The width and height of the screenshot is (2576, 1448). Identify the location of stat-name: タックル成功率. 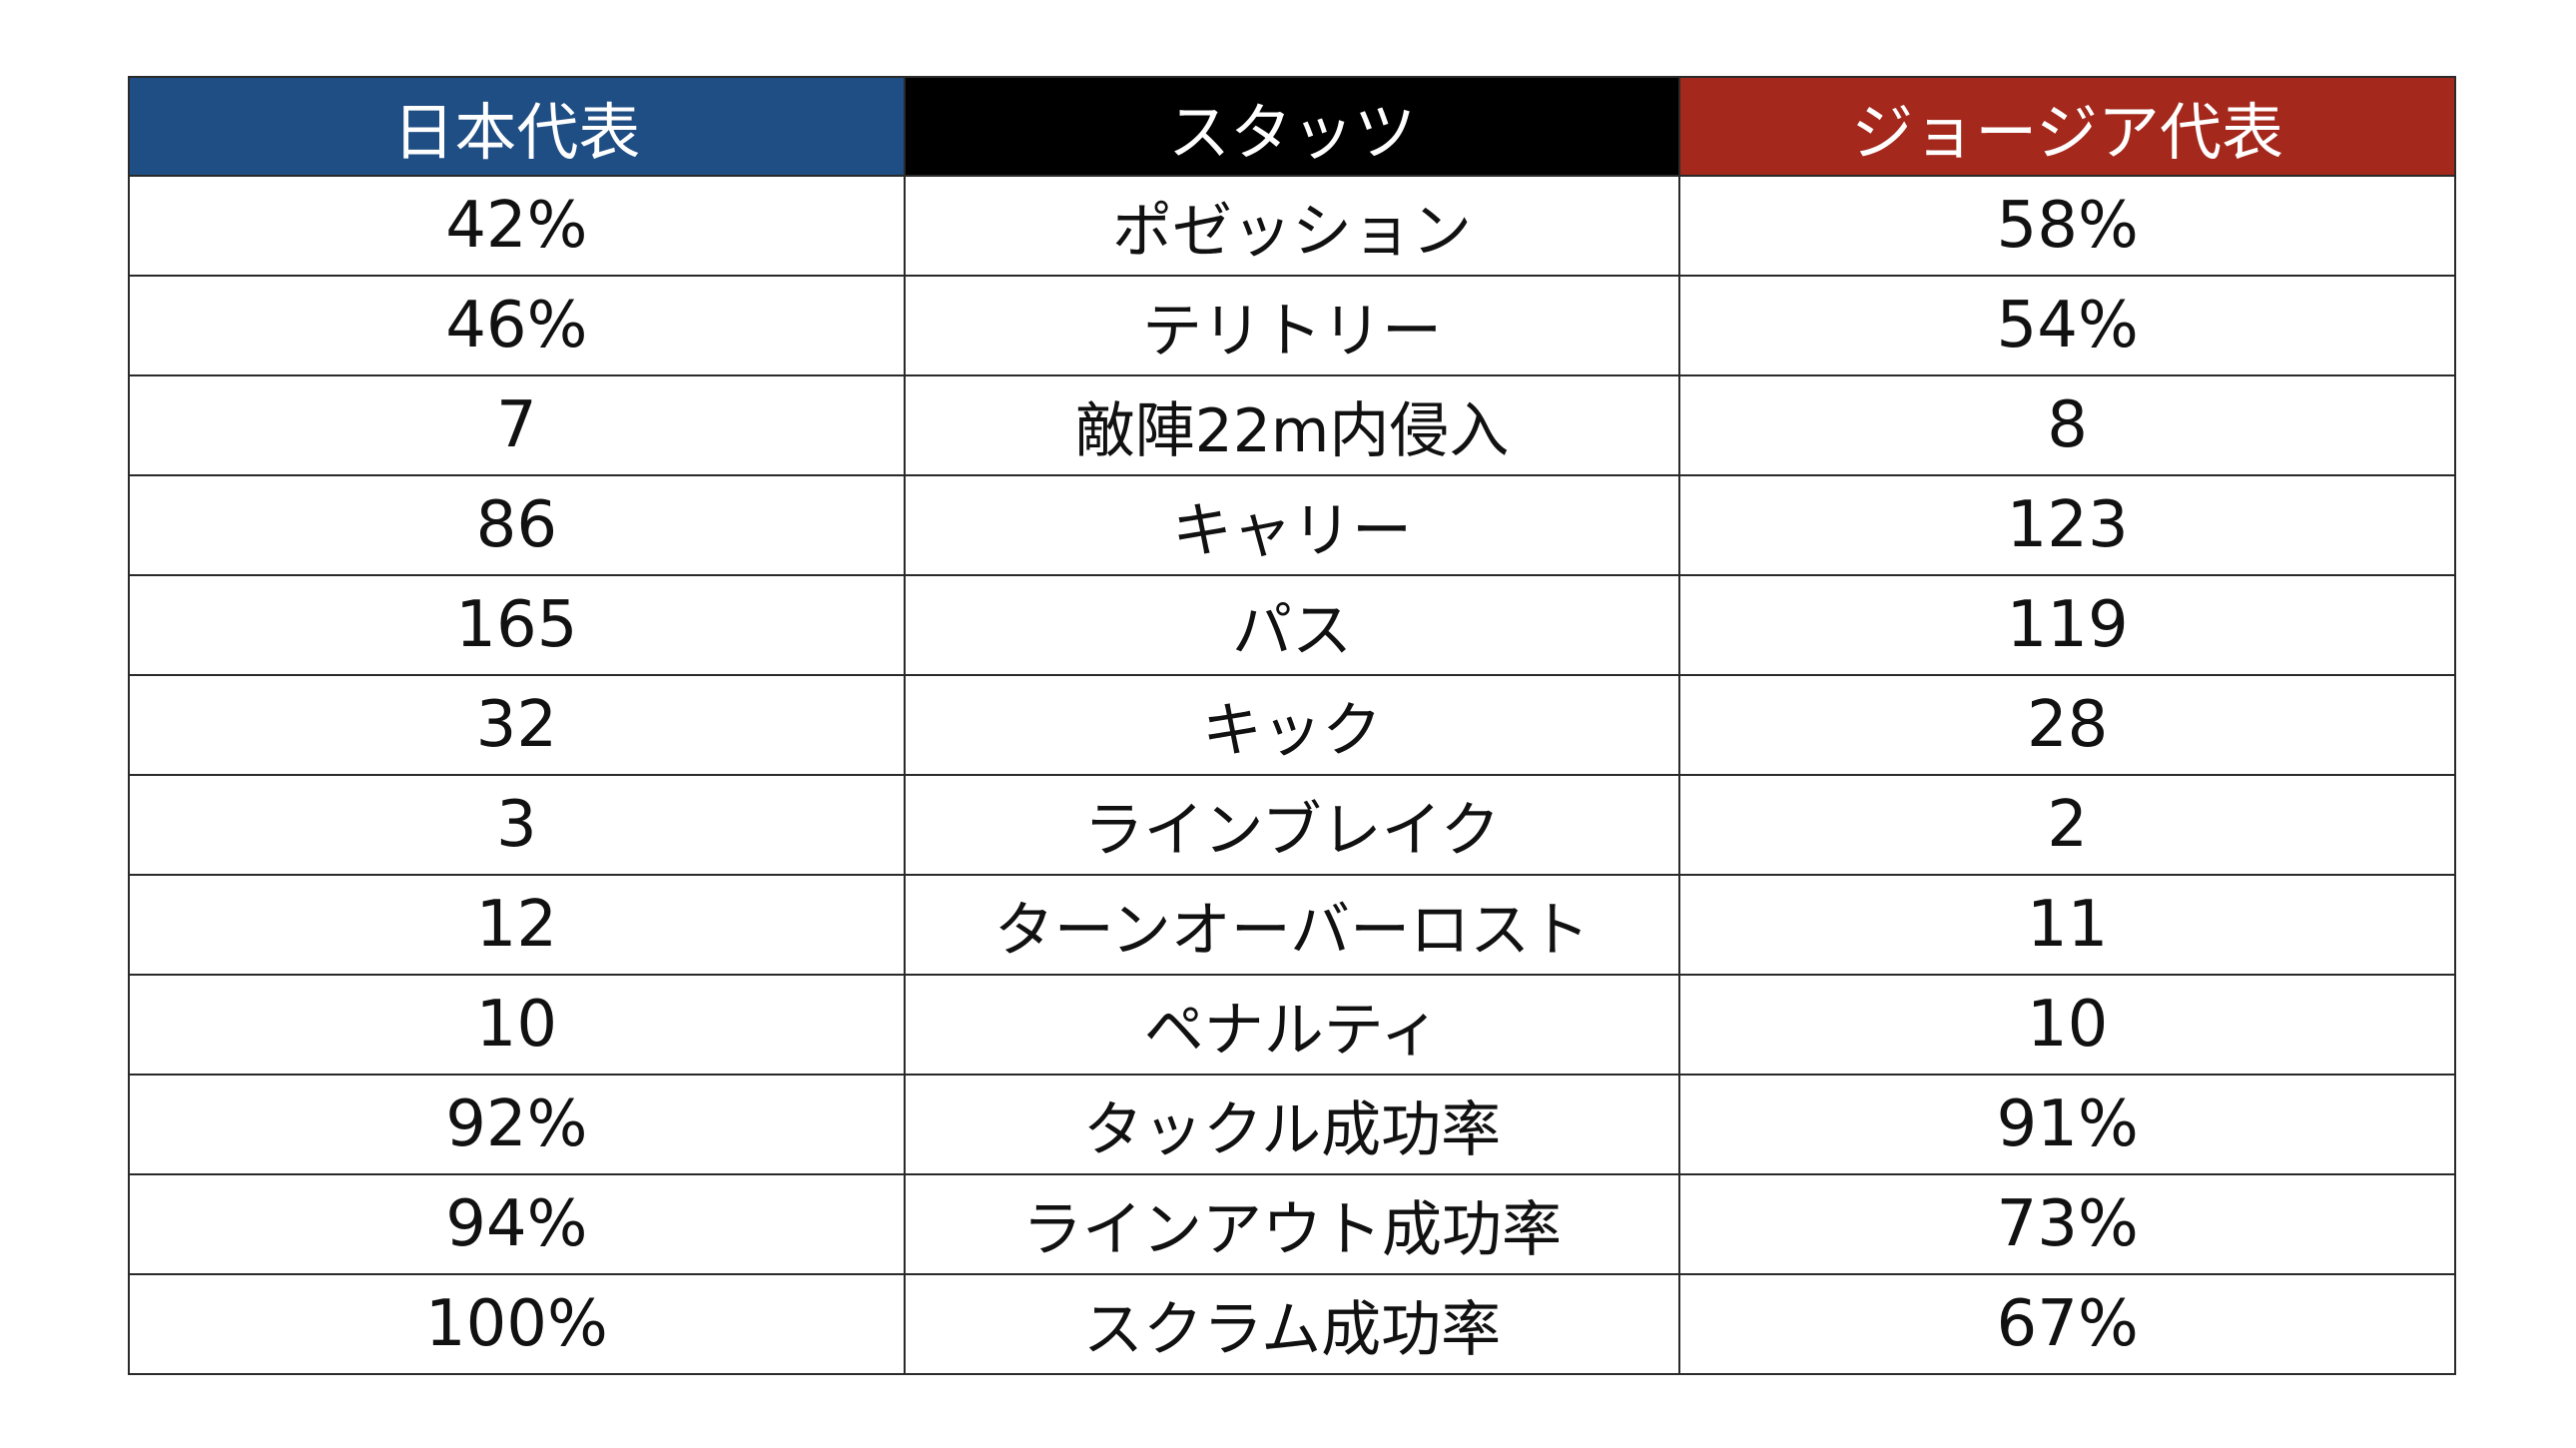
(1292, 1124).